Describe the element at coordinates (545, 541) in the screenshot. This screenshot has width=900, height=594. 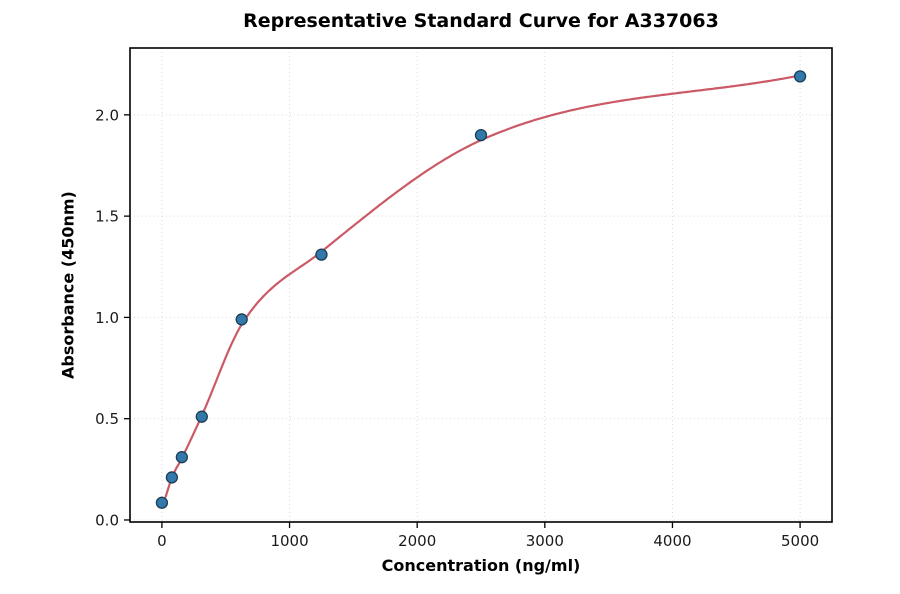
I see `x-tick-label: 3000` at that location.